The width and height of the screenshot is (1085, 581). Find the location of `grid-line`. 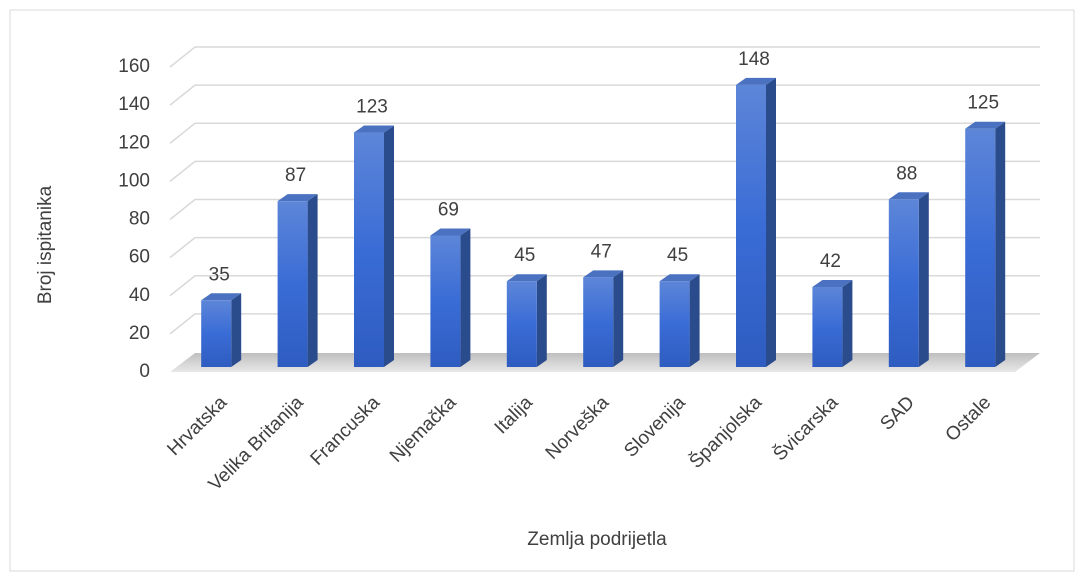

grid-line is located at coordinates (604, 57).